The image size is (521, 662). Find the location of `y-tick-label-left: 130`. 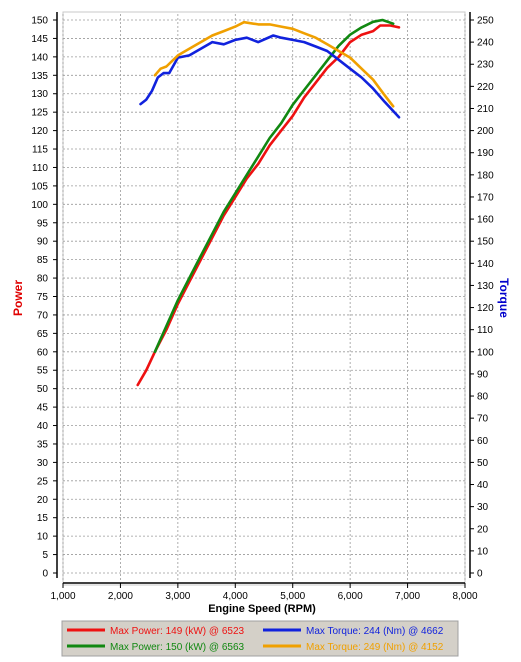

y-tick-label-left: 130 is located at coordinates (39, 94).